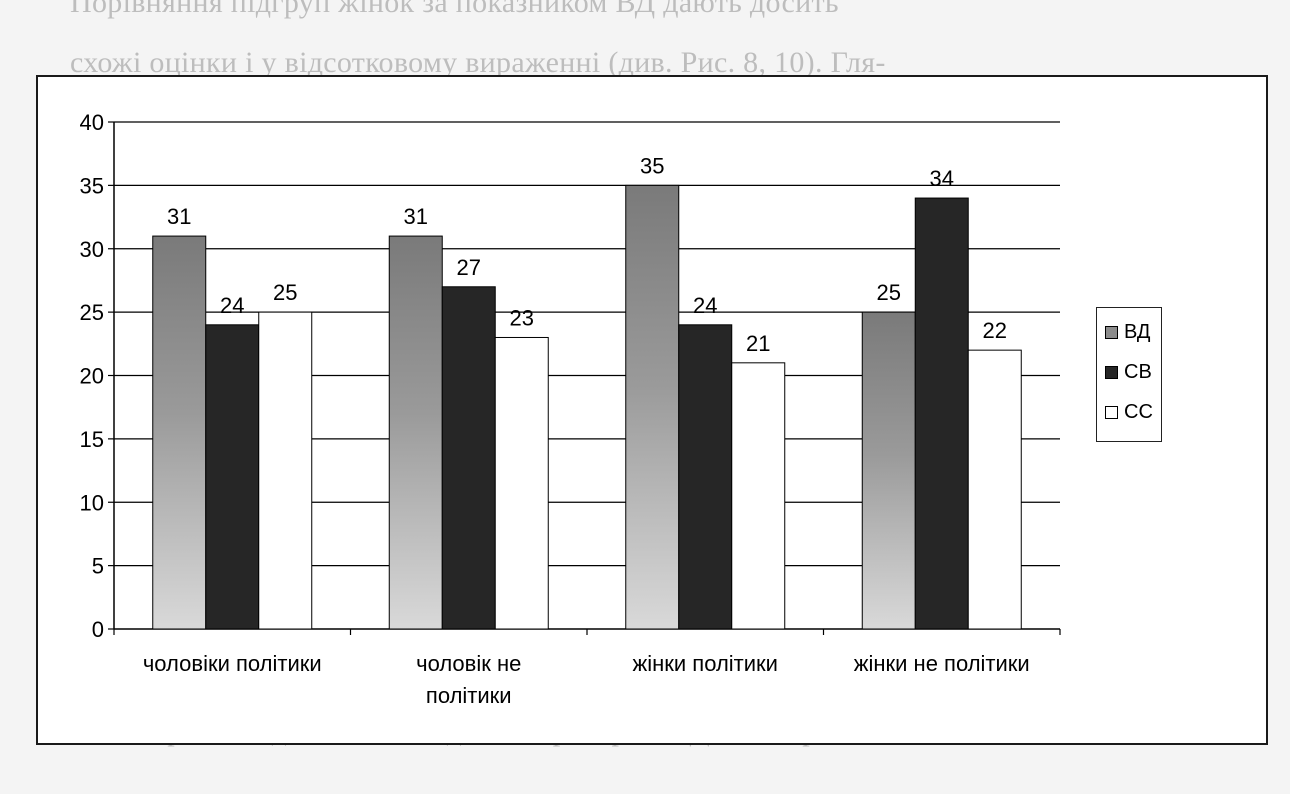  I want to click on data-label: 21, so click(758, 343).